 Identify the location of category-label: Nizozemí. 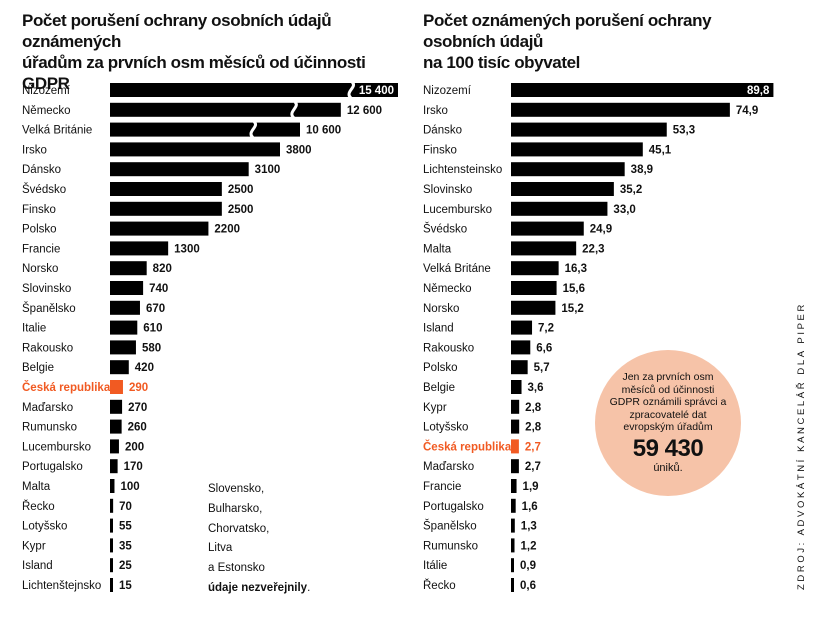
(46, 91).